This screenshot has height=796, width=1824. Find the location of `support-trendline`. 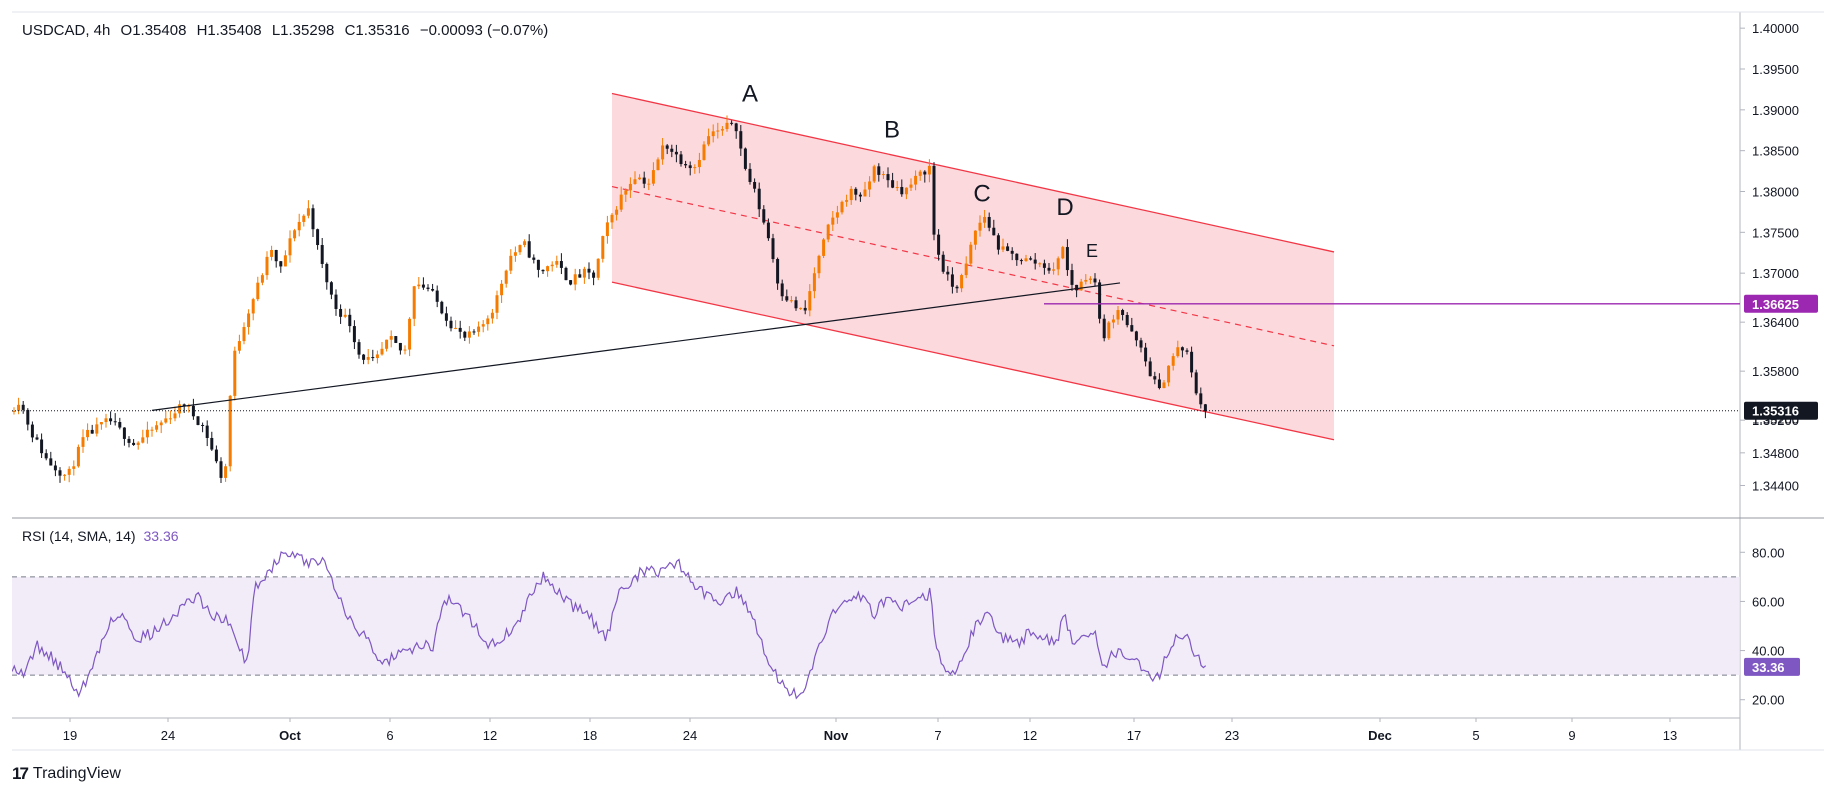

support-trendline is located at coordinates (636, 346).